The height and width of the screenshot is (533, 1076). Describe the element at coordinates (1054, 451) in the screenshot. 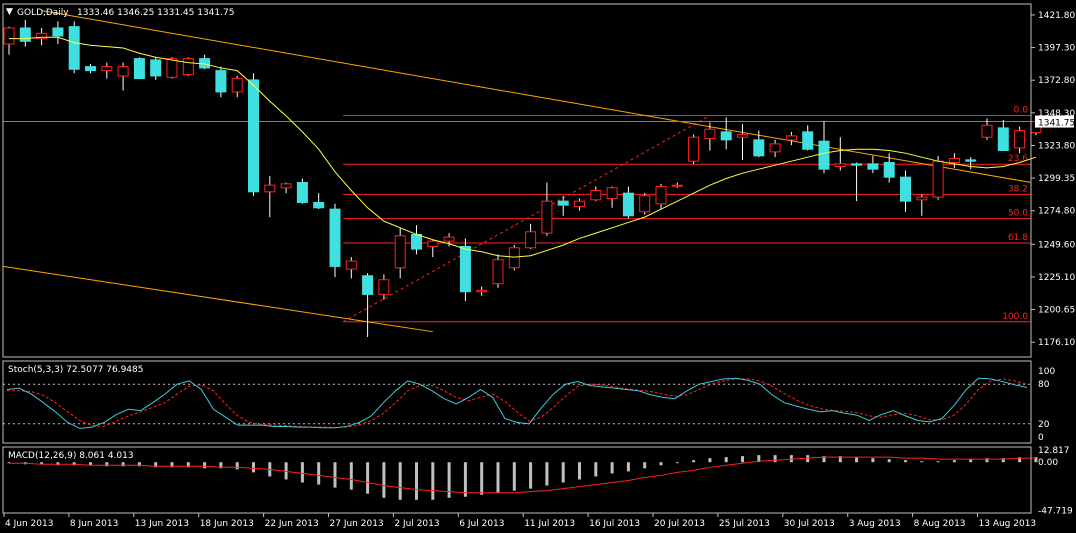

I see `macd-tick-label: 12.817` at that location.